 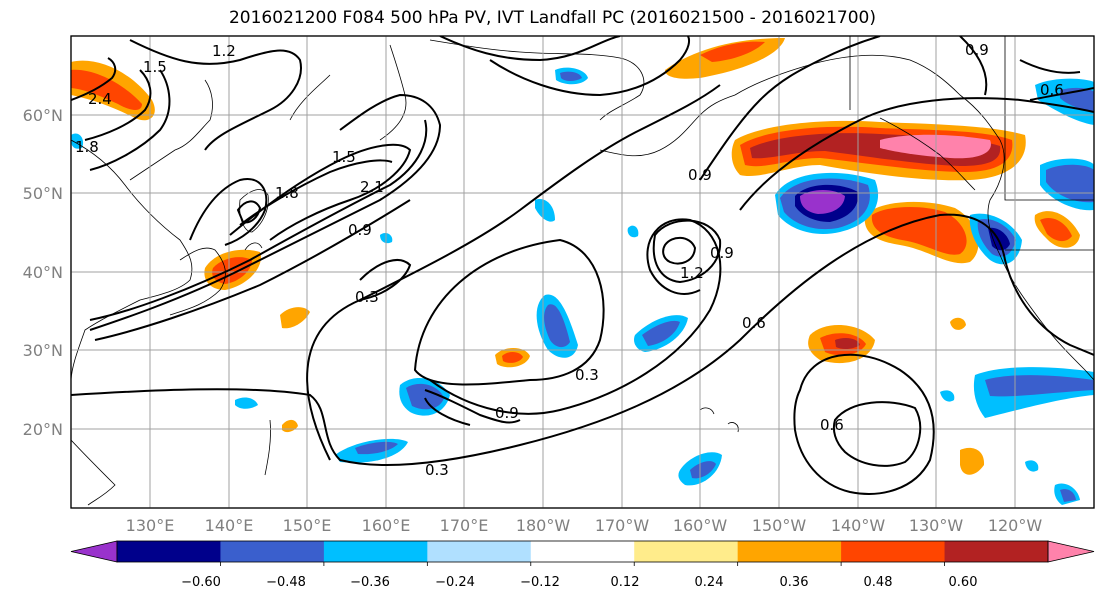 I want to click on latitude-labels: 60°N 50°N 40°N 30°N 20°N, so click(x=43, y=272).